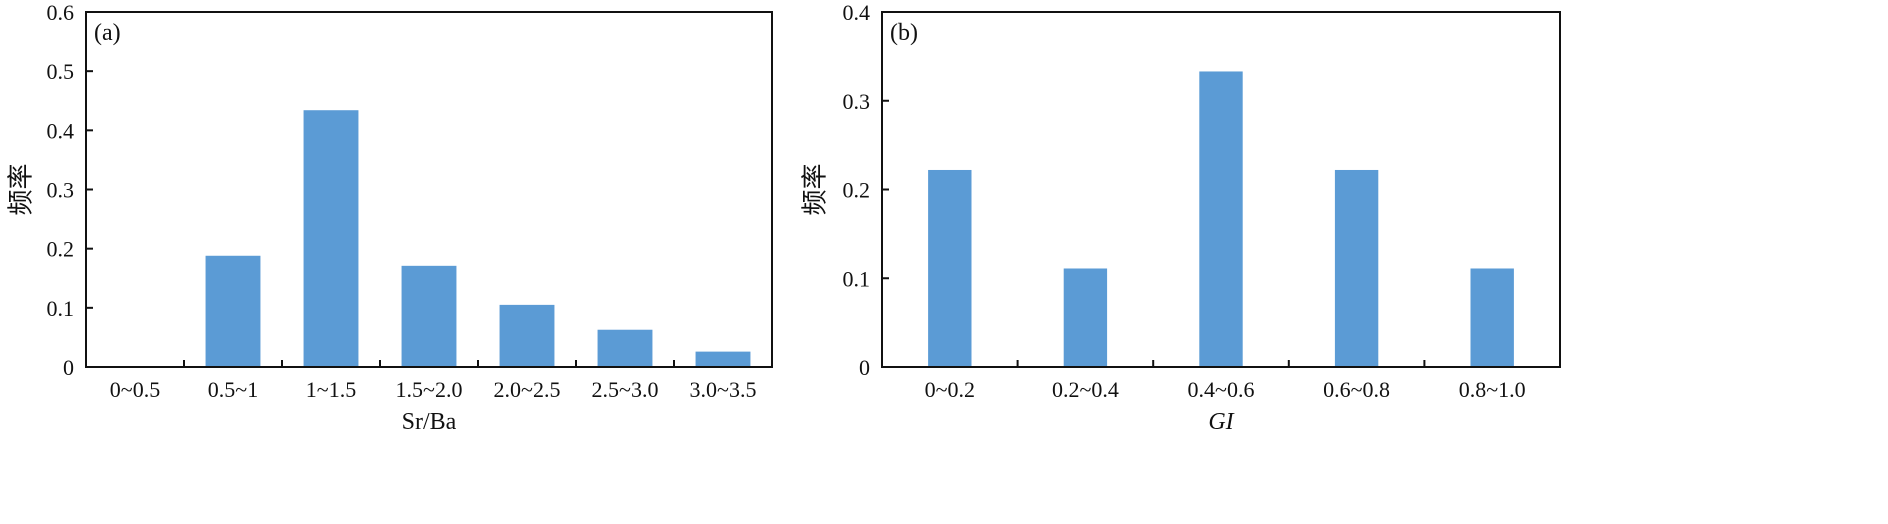  I want to click on x-tick-label: 0~0.5, so click(135, 389).